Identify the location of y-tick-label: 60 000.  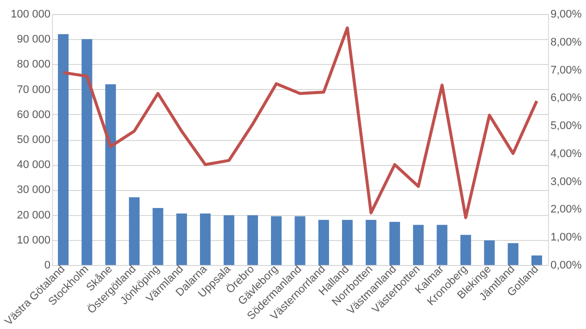
(33, 114).